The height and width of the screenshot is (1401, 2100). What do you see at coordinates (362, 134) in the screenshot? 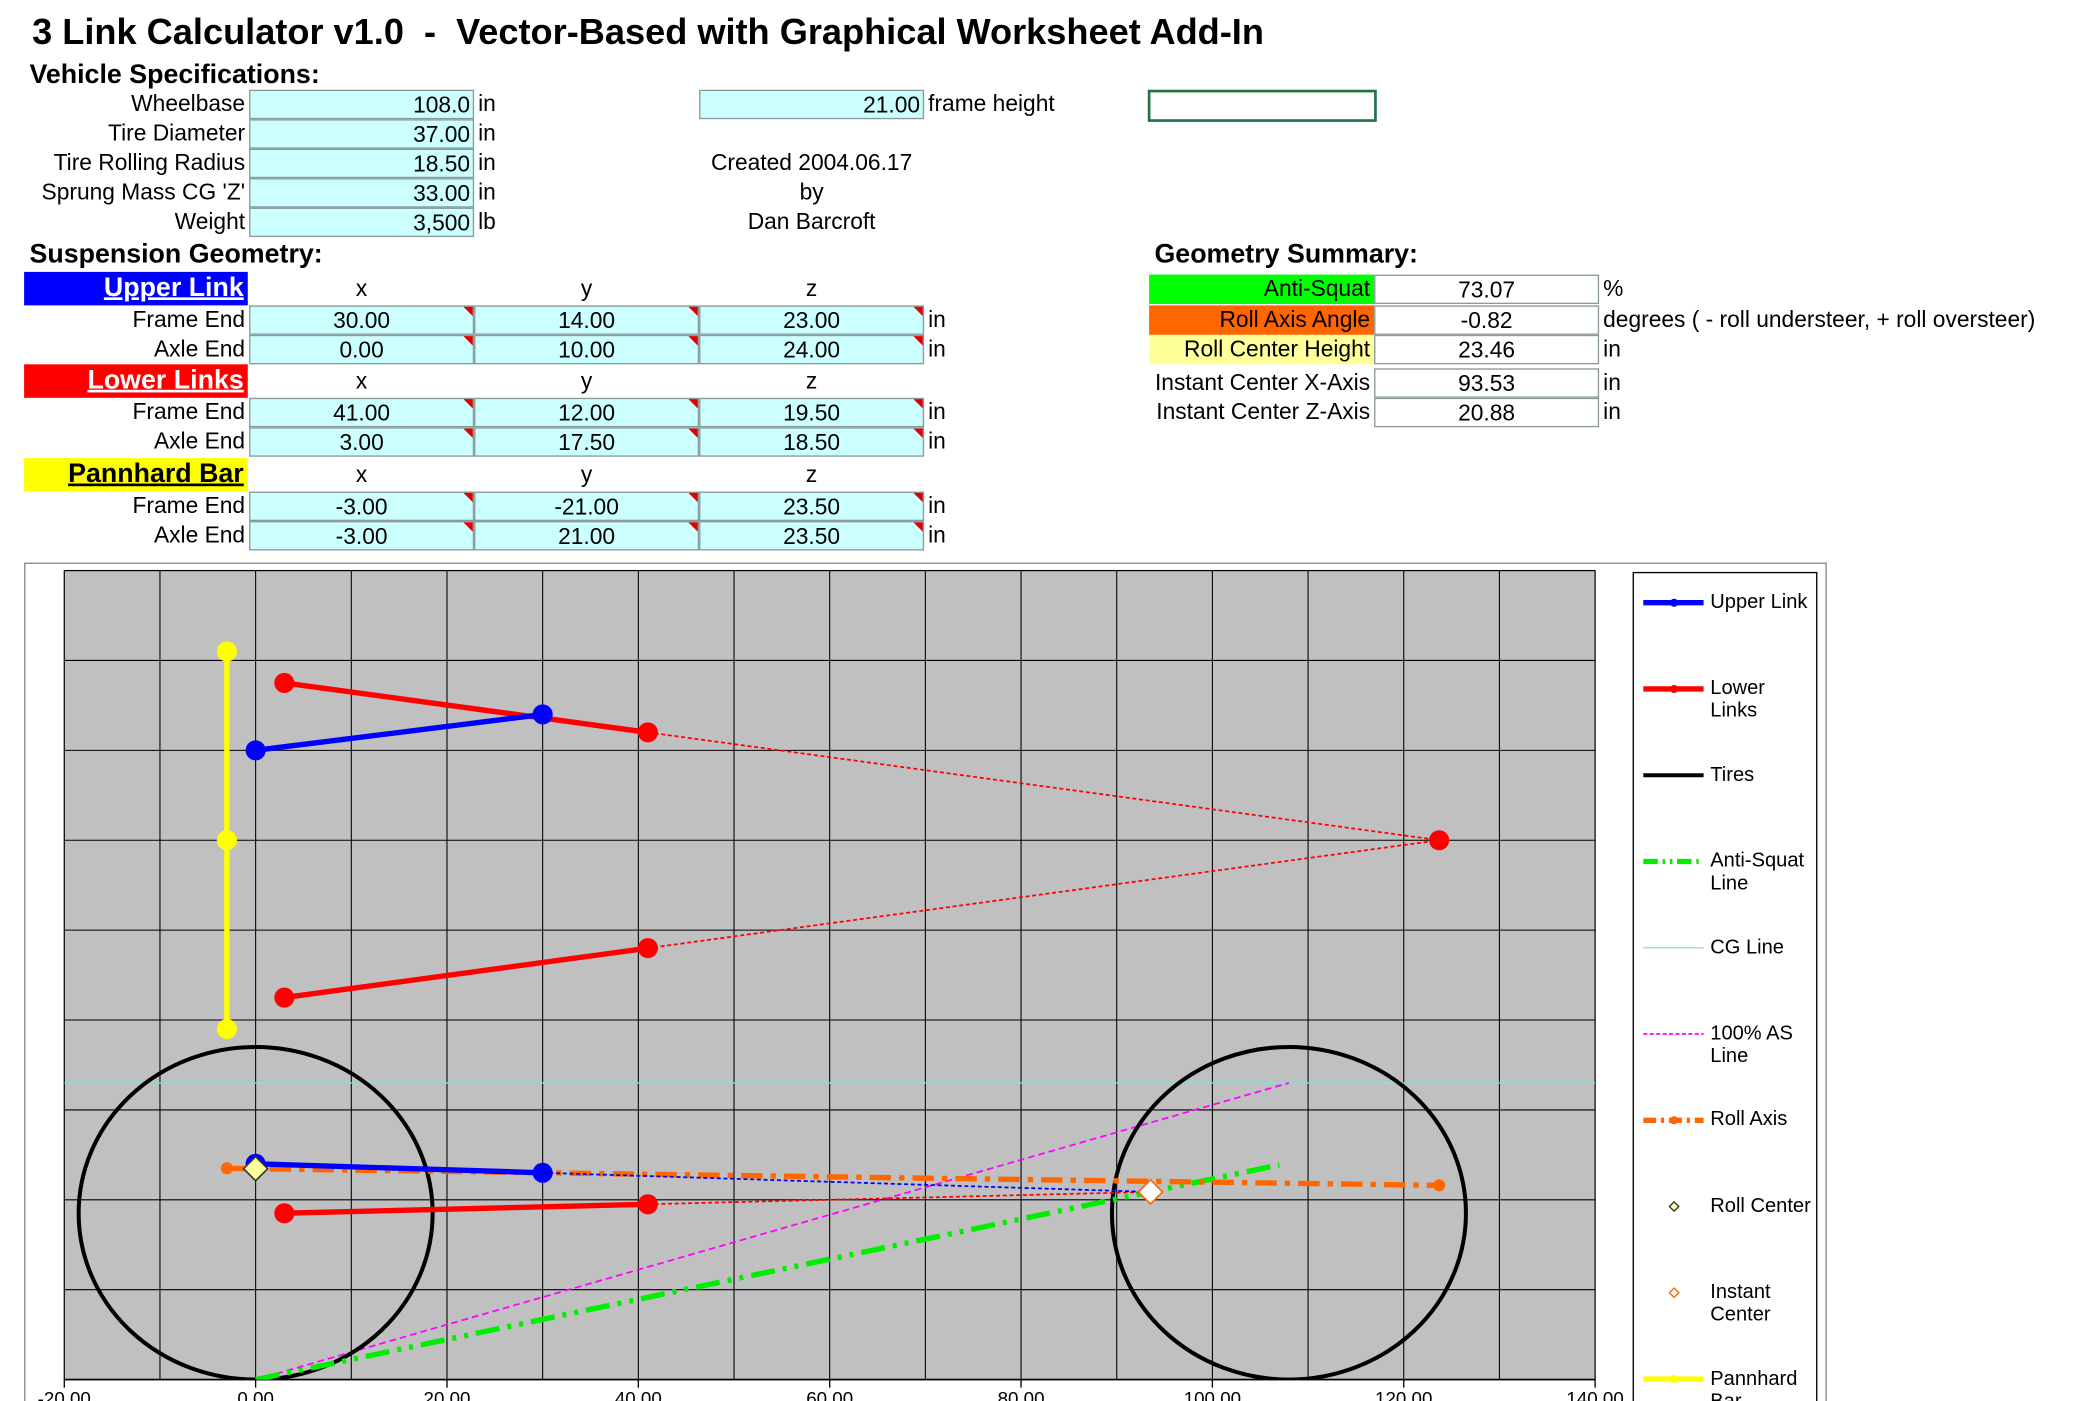
I see `input-cell: 37.00` at bounding box center [362, 134].